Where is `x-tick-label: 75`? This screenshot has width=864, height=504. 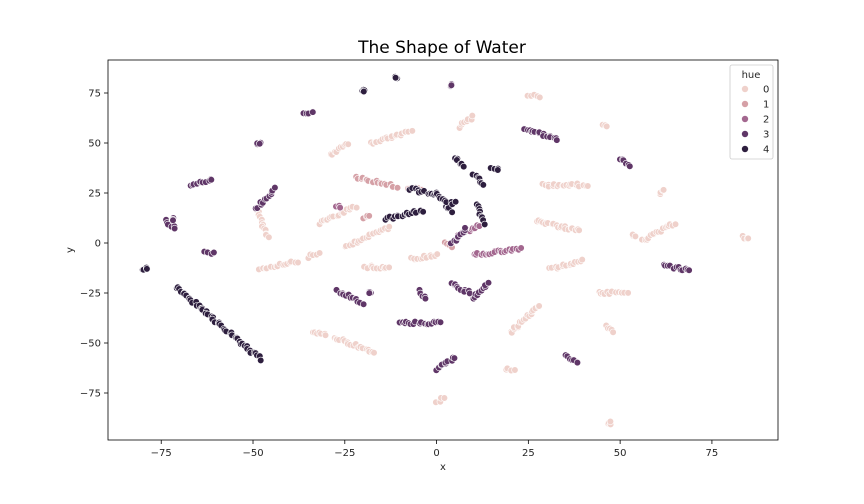 x-tick-label: 75 is located at coordinates (712, 453).